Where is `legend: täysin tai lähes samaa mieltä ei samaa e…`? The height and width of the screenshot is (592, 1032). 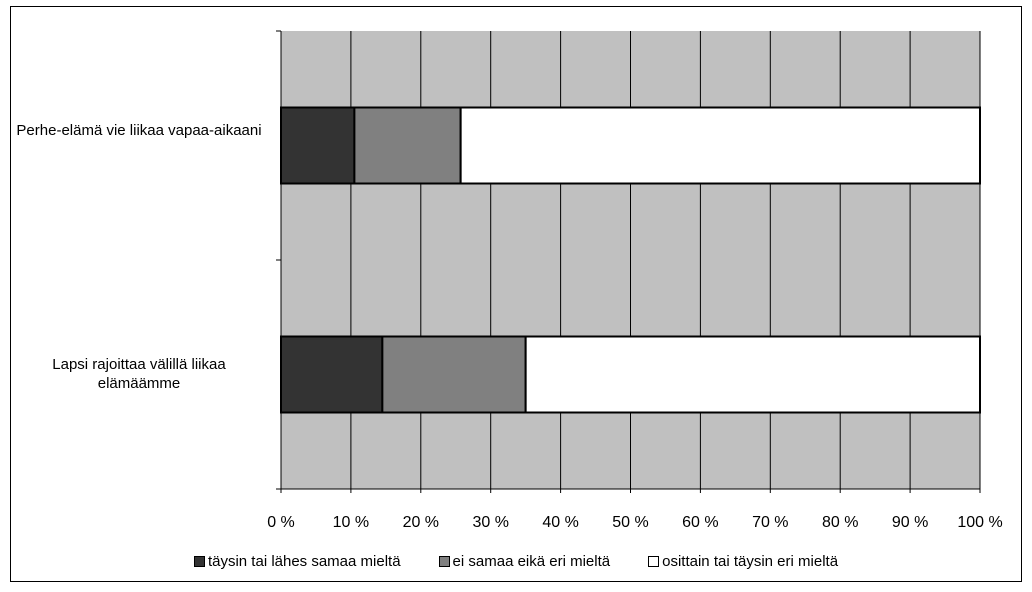 legend: täysin tai lähes samaa mieltä ei samaa e… is located at coordinates (516, 561).